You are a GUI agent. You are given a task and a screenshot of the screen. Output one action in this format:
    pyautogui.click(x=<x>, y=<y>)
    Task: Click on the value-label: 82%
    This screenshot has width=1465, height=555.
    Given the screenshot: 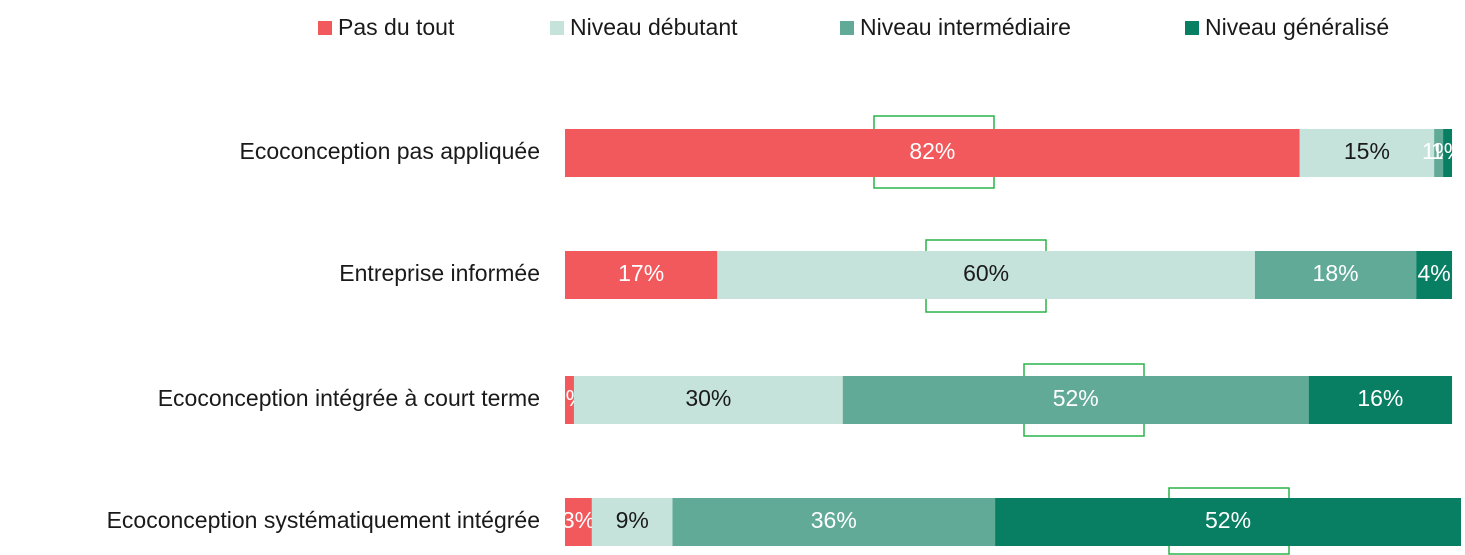 What is the action you would take?
    pyautogui.click(x=932, y=151)
    